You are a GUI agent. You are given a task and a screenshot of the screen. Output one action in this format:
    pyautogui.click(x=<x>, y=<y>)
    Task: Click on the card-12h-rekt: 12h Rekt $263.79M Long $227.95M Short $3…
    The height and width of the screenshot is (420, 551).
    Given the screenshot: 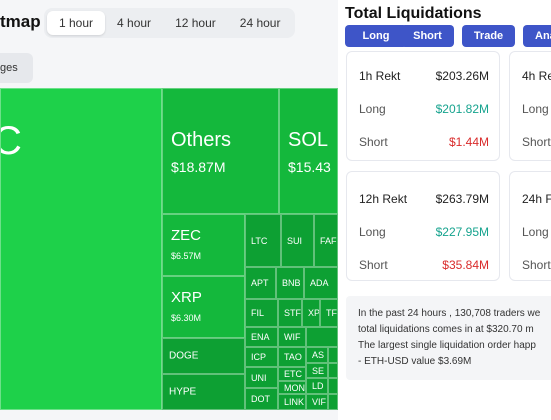 What is the action you would take?
    pyautogui.click(x=423, y=226)
    